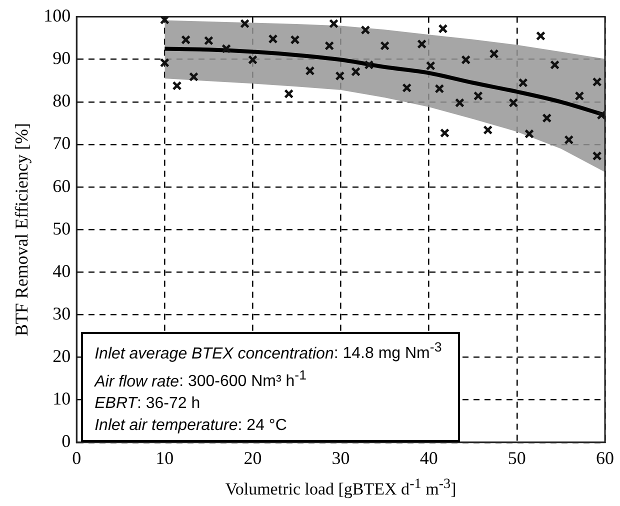 This screenshot has height=506, width=620. I want to click on x-tick-label: 30, so click(341, 458).